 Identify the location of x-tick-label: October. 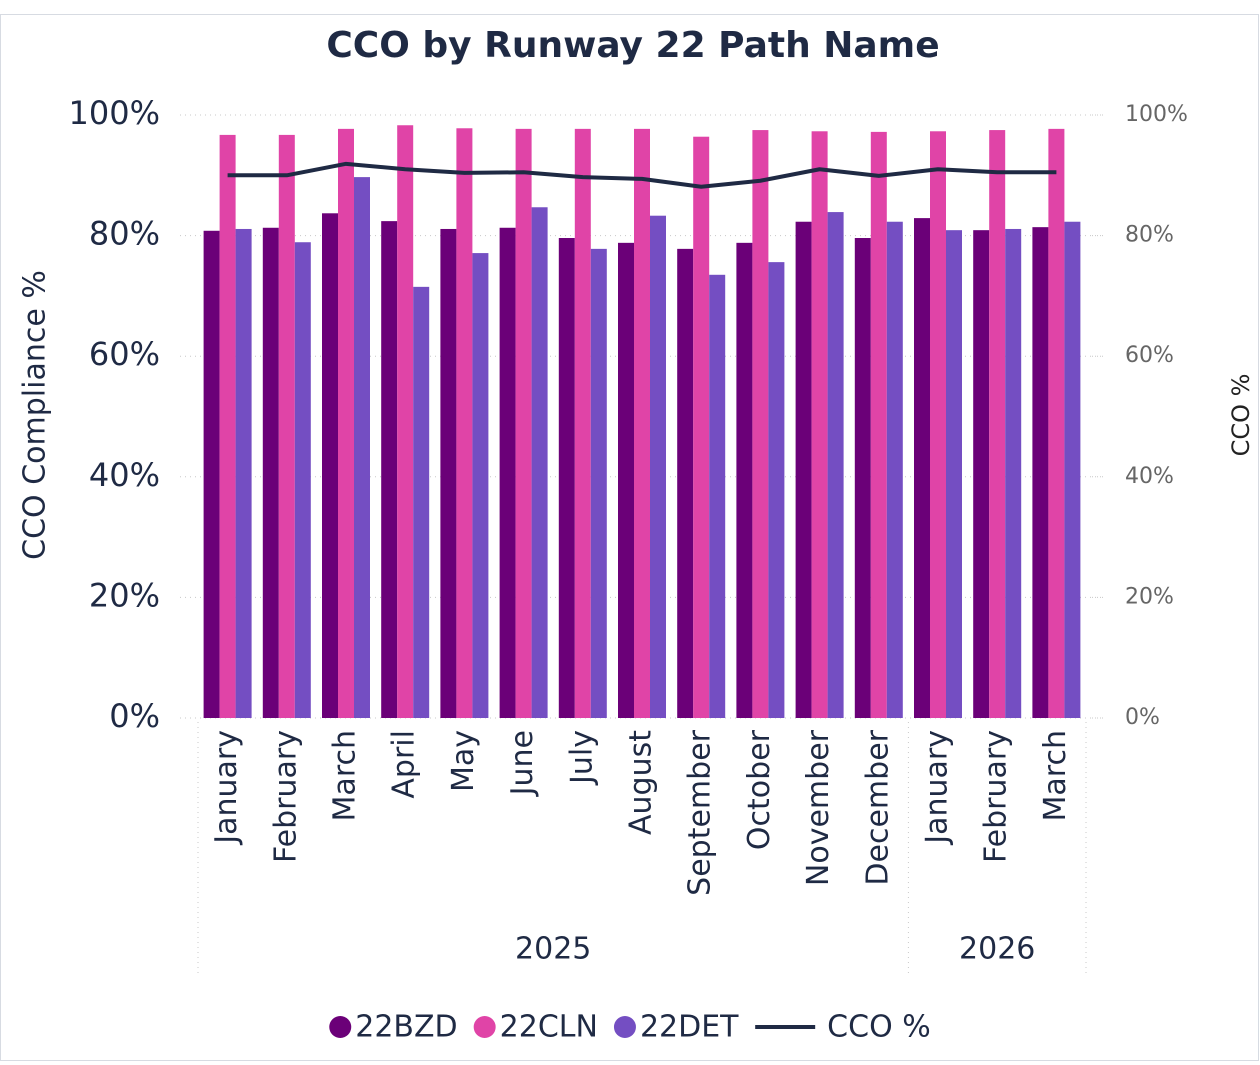
(759, 789).